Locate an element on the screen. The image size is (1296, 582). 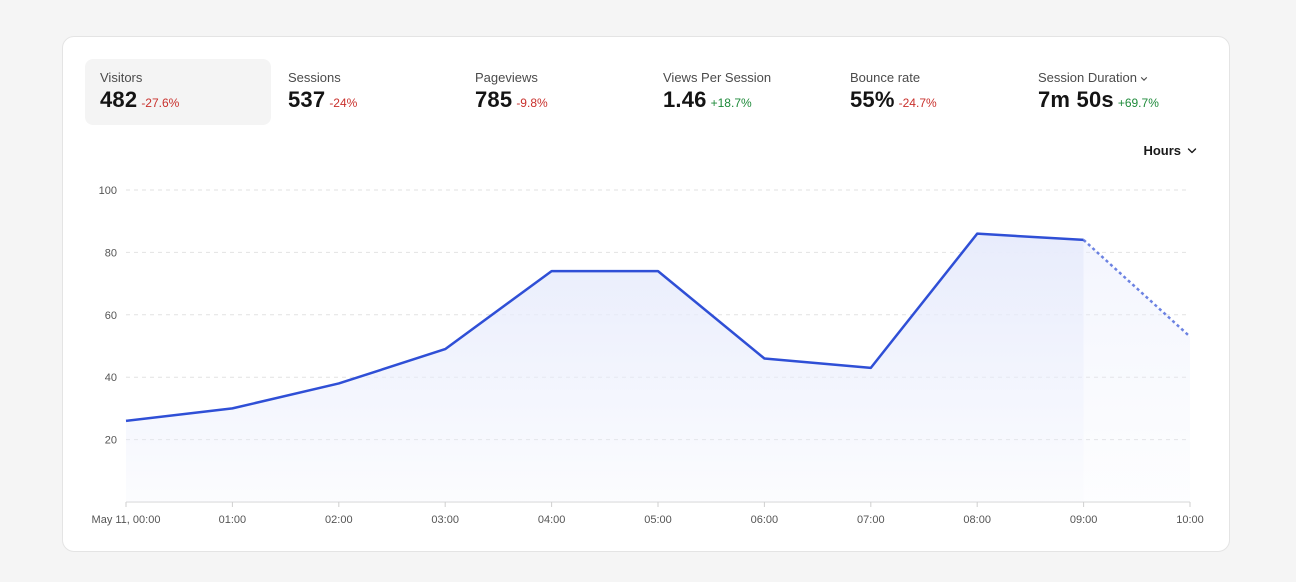
metric-value: 1.46 is located at coordinates (685, 99).